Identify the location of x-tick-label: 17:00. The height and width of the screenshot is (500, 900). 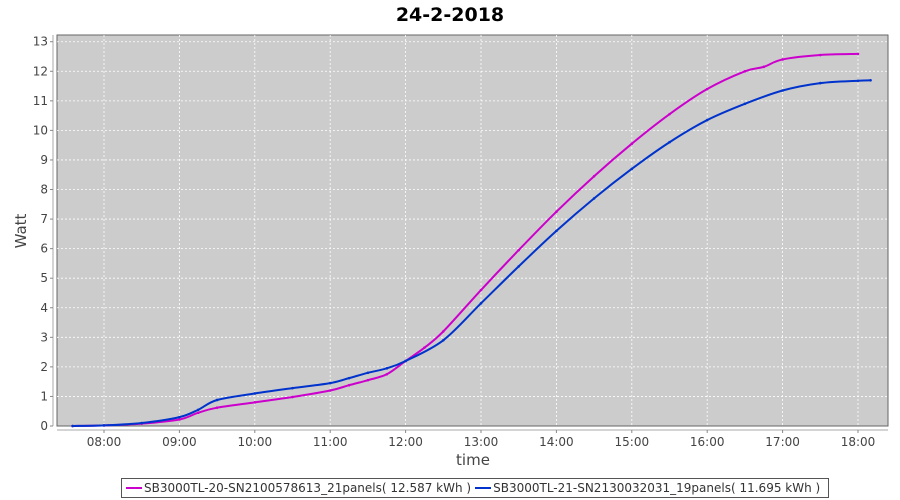
(782, 442).